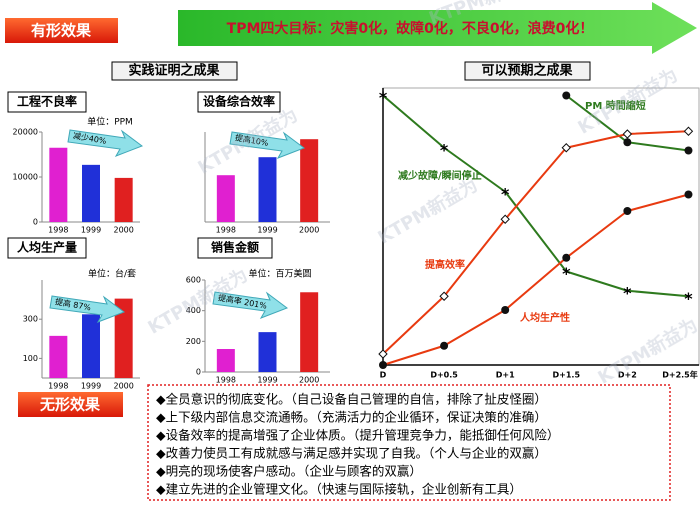 This screenshot has width=700, height=505. What do you see at coordinates (351, 417) in the screenshot?
I see `bullet-item: ◆上下级内部信息交流通畅。（充满活力的企业循环，保证决策的准确）` at bounding box center [351, 417].